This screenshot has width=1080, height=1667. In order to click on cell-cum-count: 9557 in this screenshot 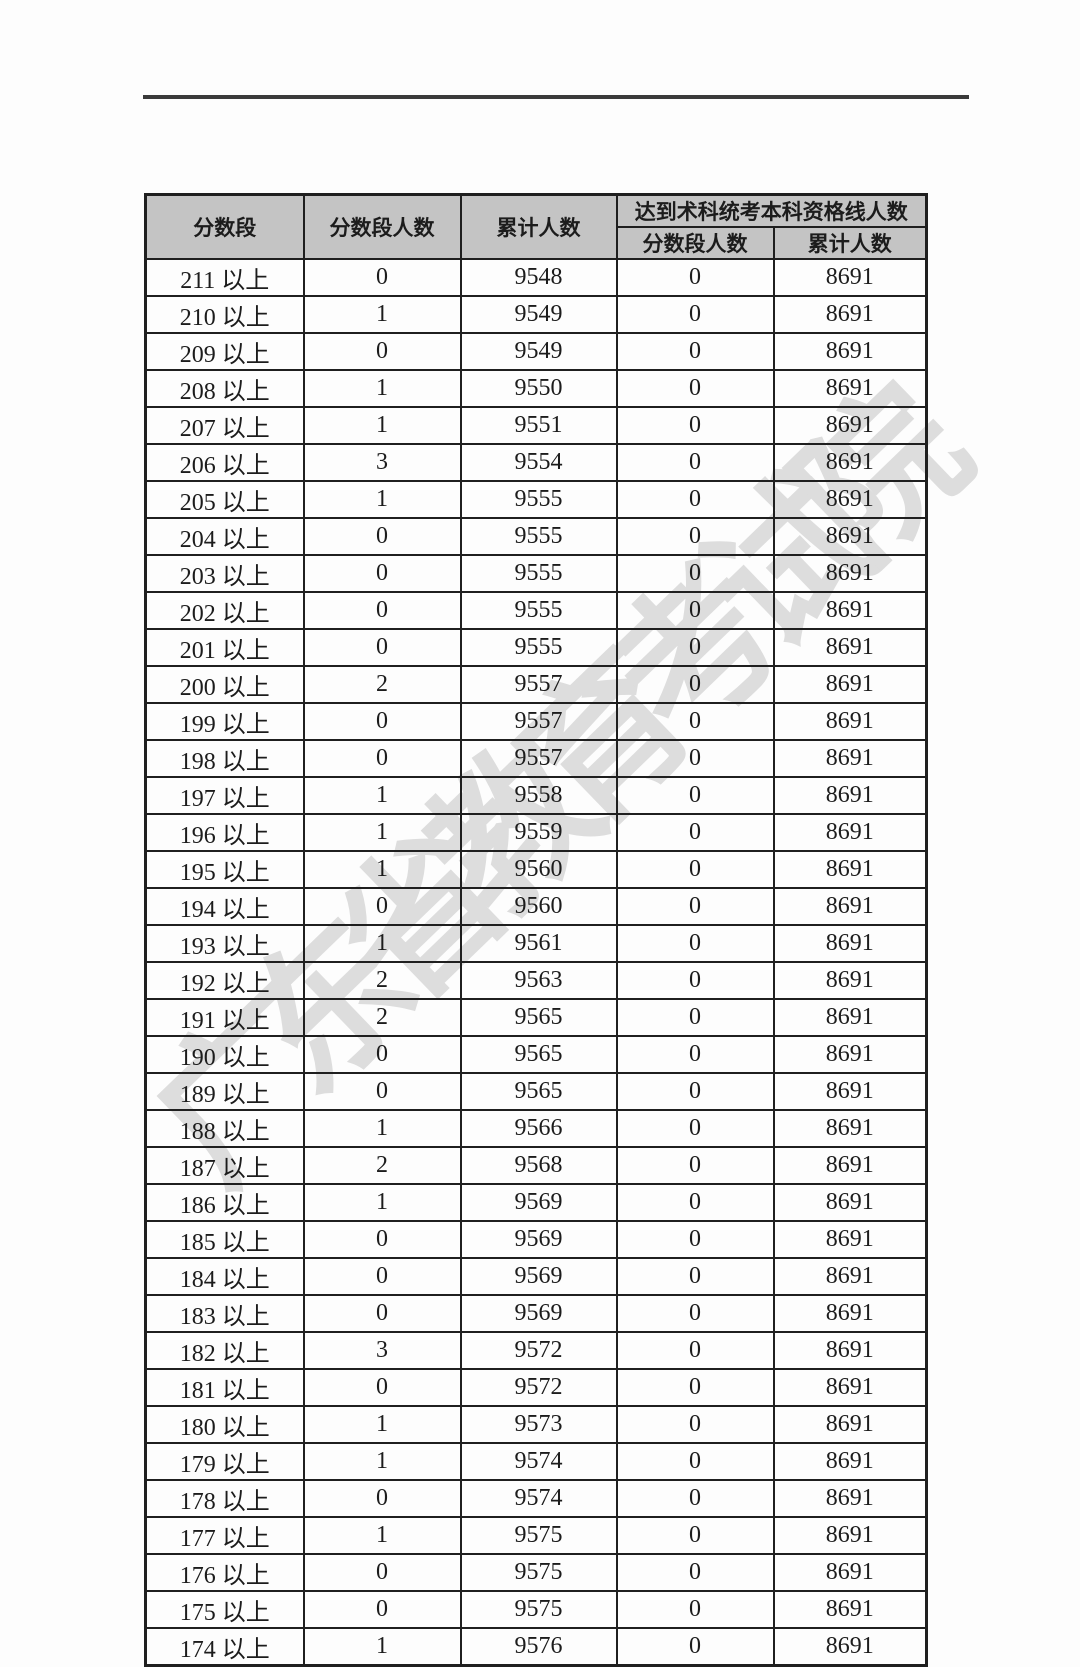, I will do `click(538, 721)`.